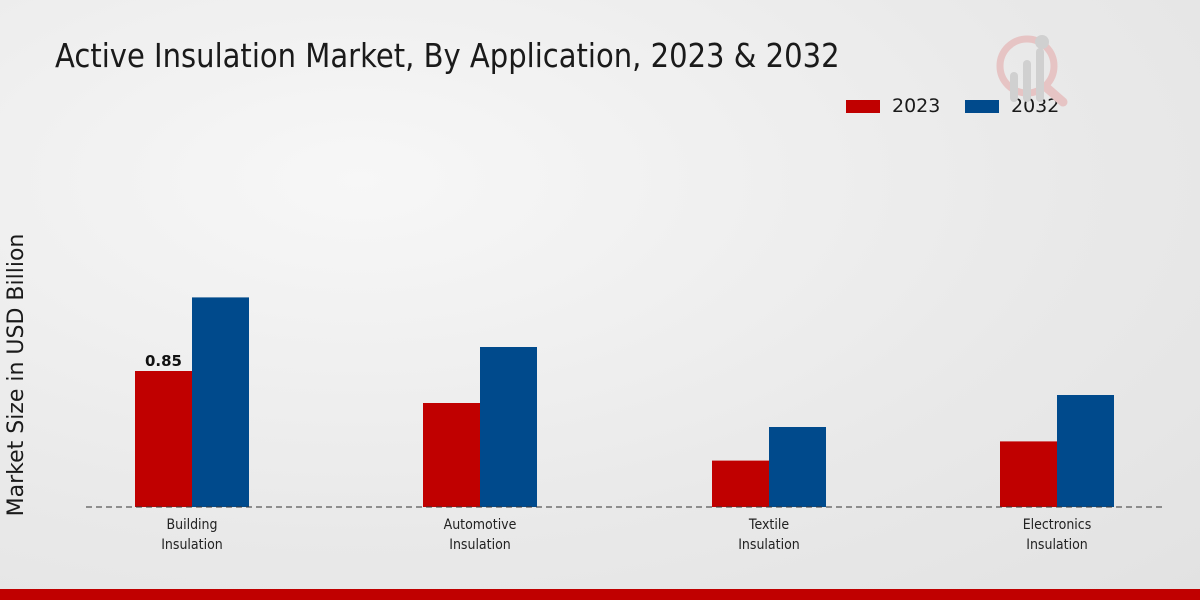  Describe the element at coordinates (1035, 106) in the screenshot. I see `legend-label-2032: 2032` at that location.